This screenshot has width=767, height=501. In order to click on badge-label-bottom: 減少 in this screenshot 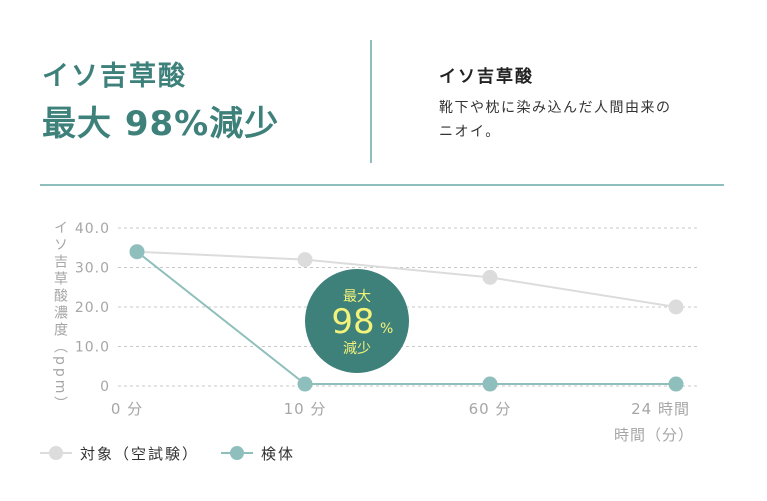, I will do `click(357, 348)`.